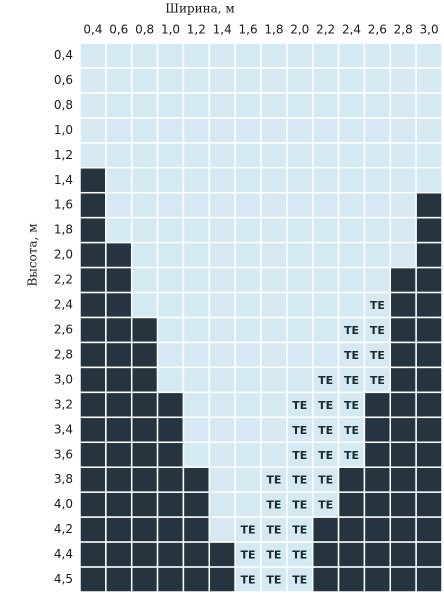 The width and height of the screenshot is (444, 595). Describe the element at coordinates (273, 30) in the screenshot. I see `column-label: 1,8` at that location.